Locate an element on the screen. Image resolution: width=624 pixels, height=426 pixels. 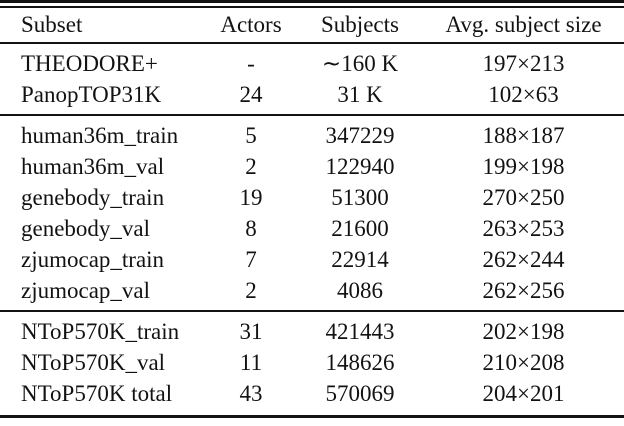
cell-actors: 19 is located at coordinates (251, 197).